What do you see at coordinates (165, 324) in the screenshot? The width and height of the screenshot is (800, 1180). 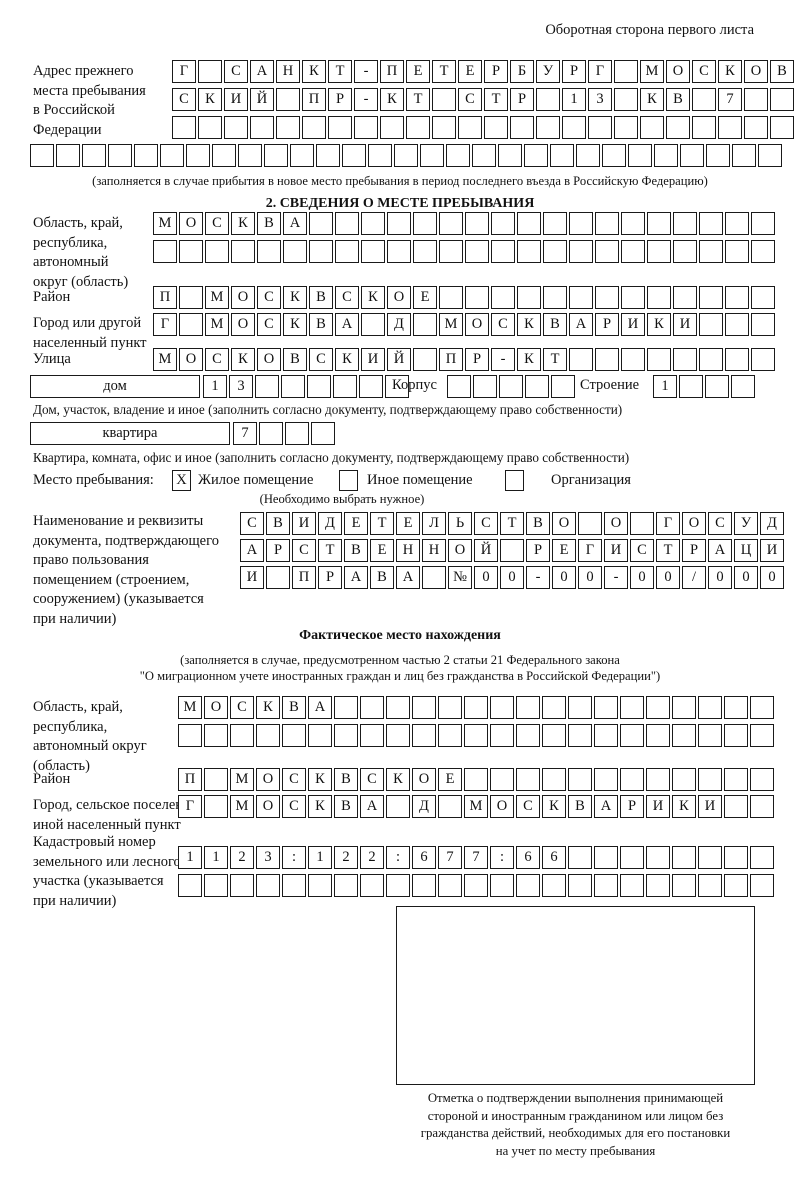 I see `form-cell: Г` at bounding box center [165, 324].